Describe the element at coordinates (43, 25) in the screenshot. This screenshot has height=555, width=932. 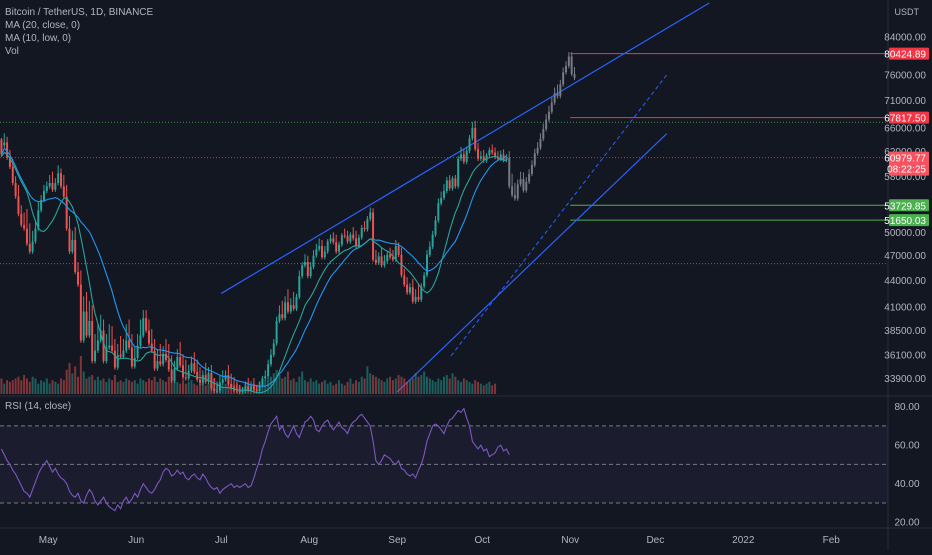
I see `legend-ma20: MA (20, close, 0)` at that location.